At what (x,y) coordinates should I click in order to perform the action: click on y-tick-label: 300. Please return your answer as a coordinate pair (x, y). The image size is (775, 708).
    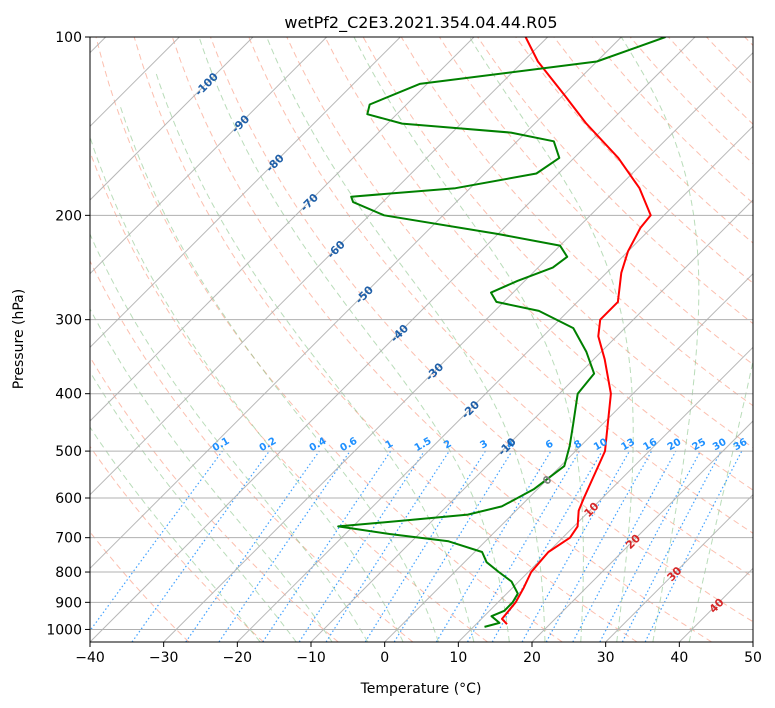
    Looking at the image, I should click on (68, 321).